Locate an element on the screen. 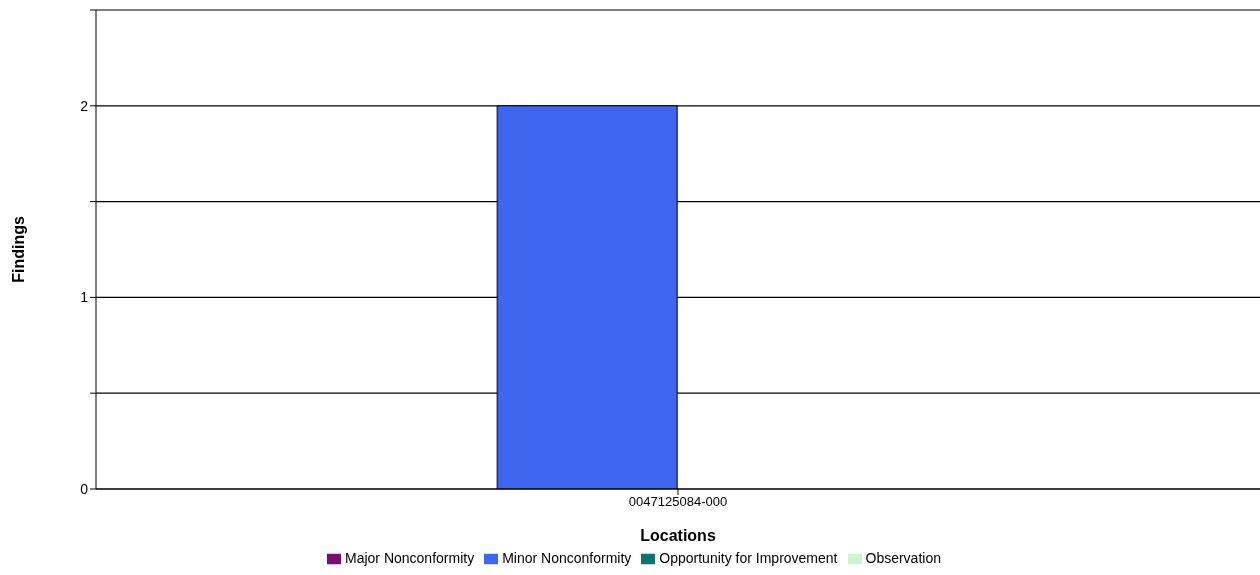 This screenshot has height=575, width=1260. legend-label: Observation is located at coordinates (903, 558).